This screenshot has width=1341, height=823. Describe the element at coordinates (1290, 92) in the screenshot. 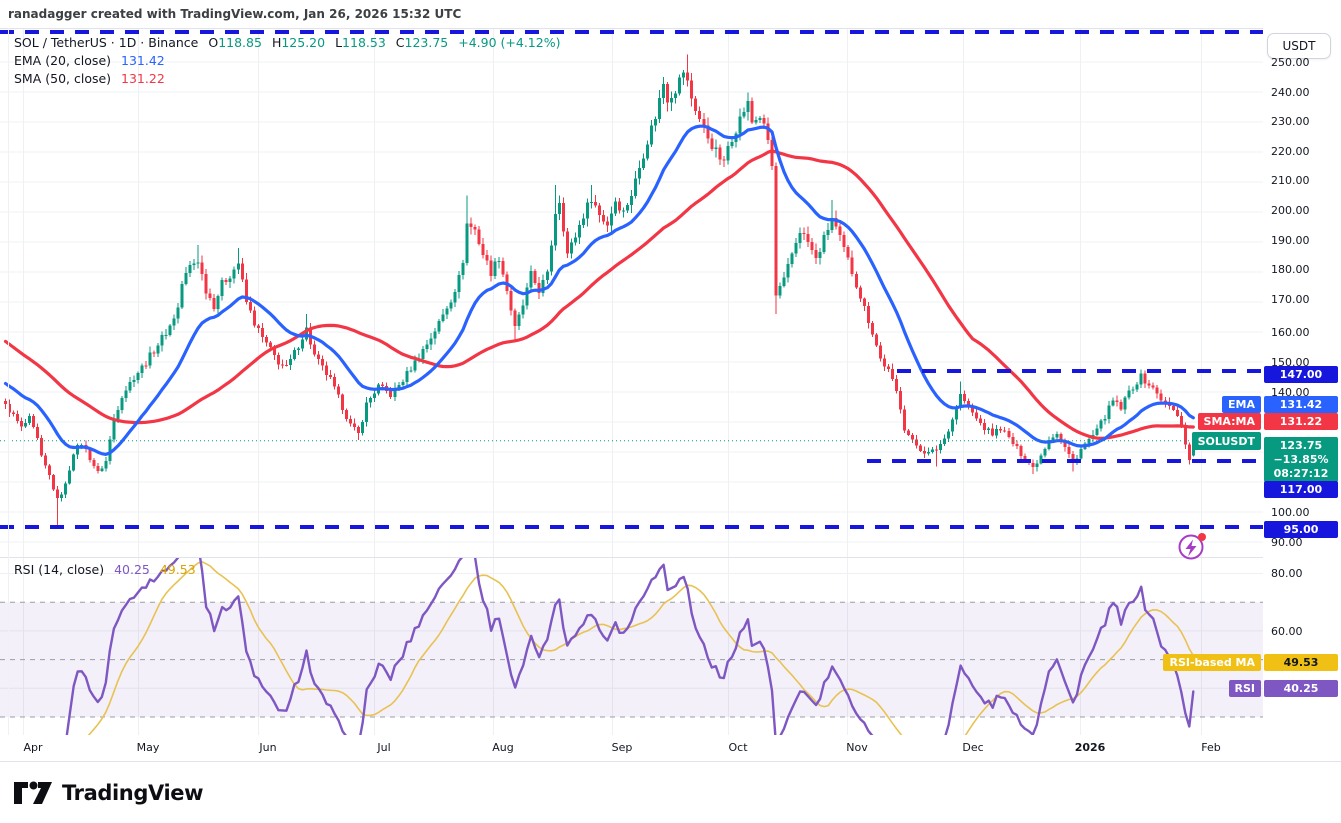

I see `price-tick: 240.00` at that location.